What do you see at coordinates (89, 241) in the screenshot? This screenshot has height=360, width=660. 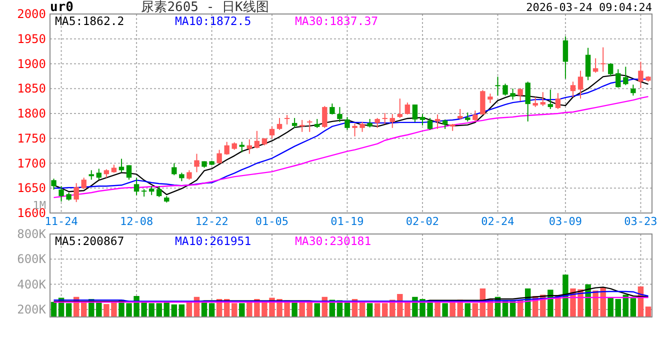 I see `text: MA5:200867` at bounding box center [89, 241].